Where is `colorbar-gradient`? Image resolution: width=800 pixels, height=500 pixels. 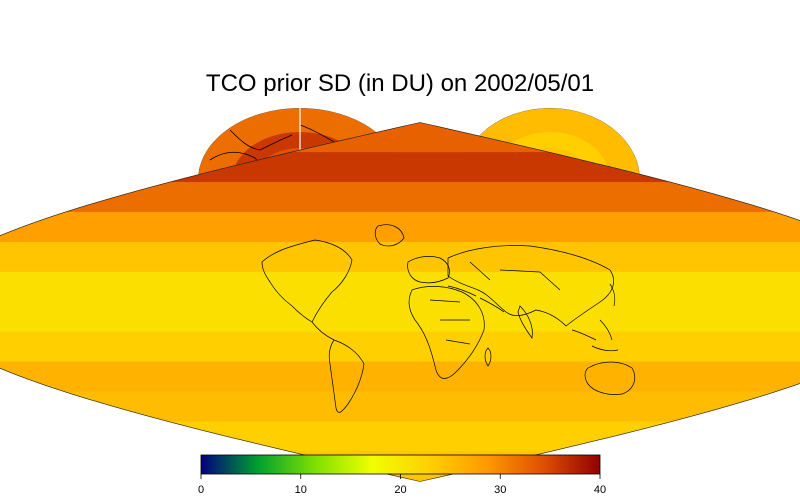 colorbar-gradient is located at coordinates (400, 464).